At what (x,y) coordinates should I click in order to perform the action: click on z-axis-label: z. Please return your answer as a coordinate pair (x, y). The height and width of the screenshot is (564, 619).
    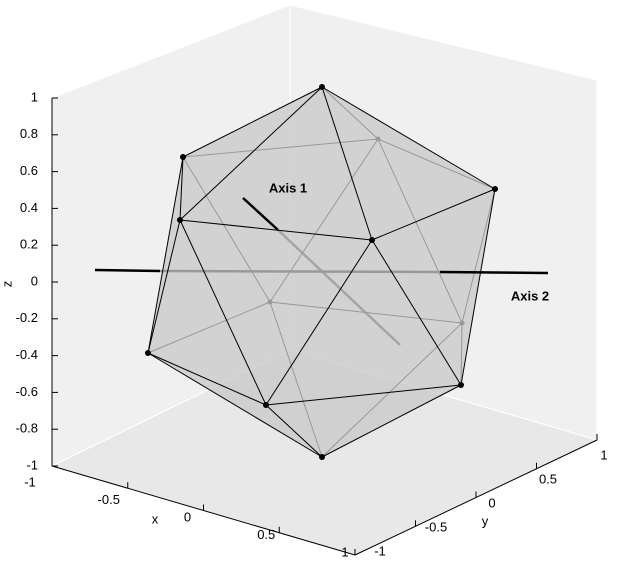
    Looking at the image, I should click on (7, 284).